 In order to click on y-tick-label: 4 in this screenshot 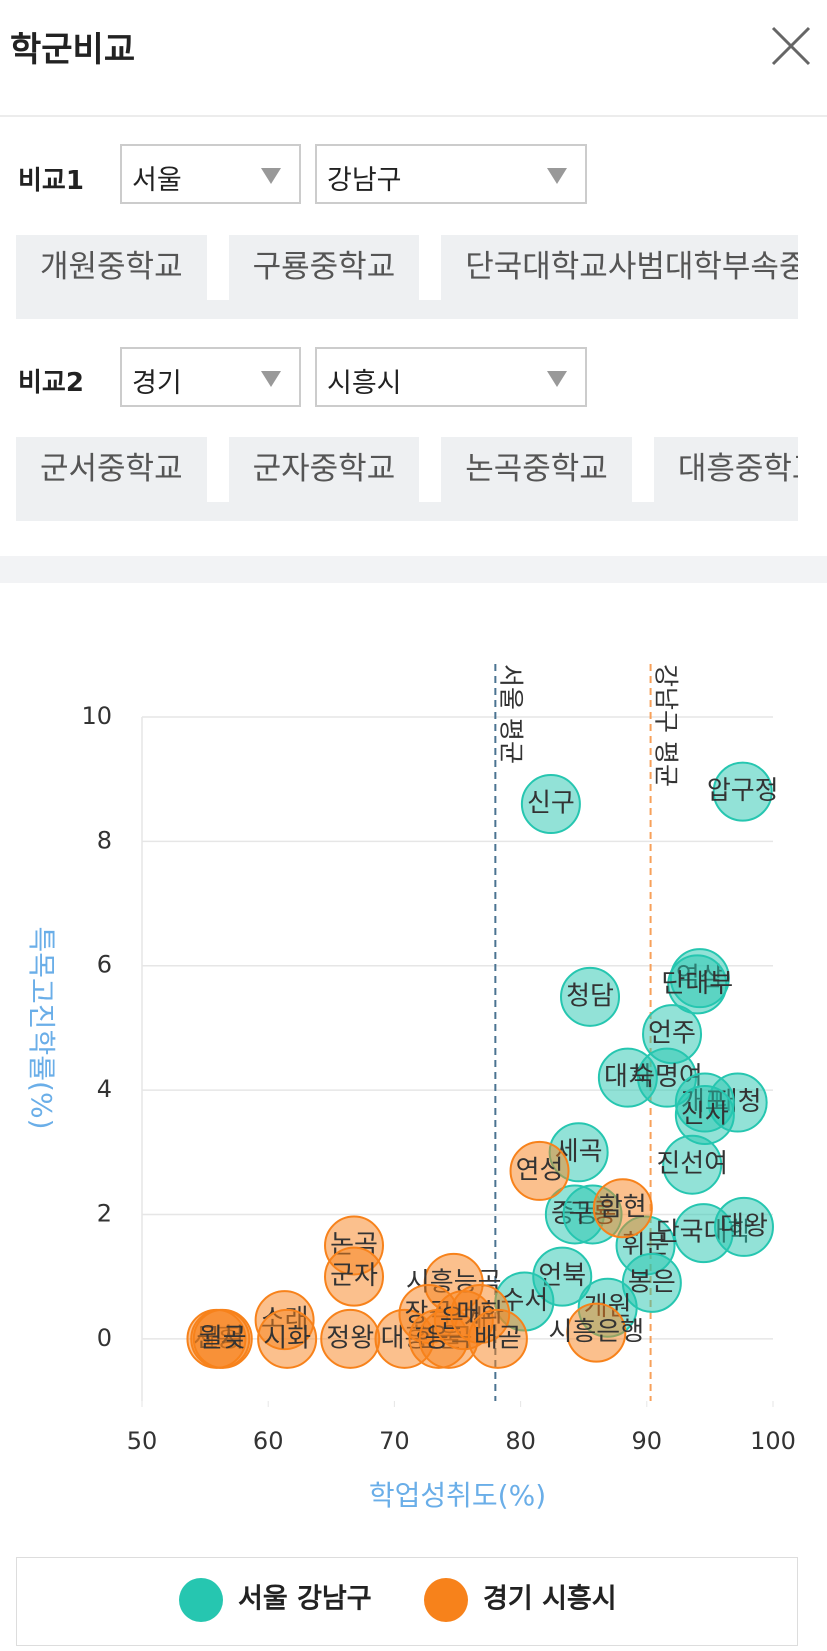, I will do `click(104, 1089)`.